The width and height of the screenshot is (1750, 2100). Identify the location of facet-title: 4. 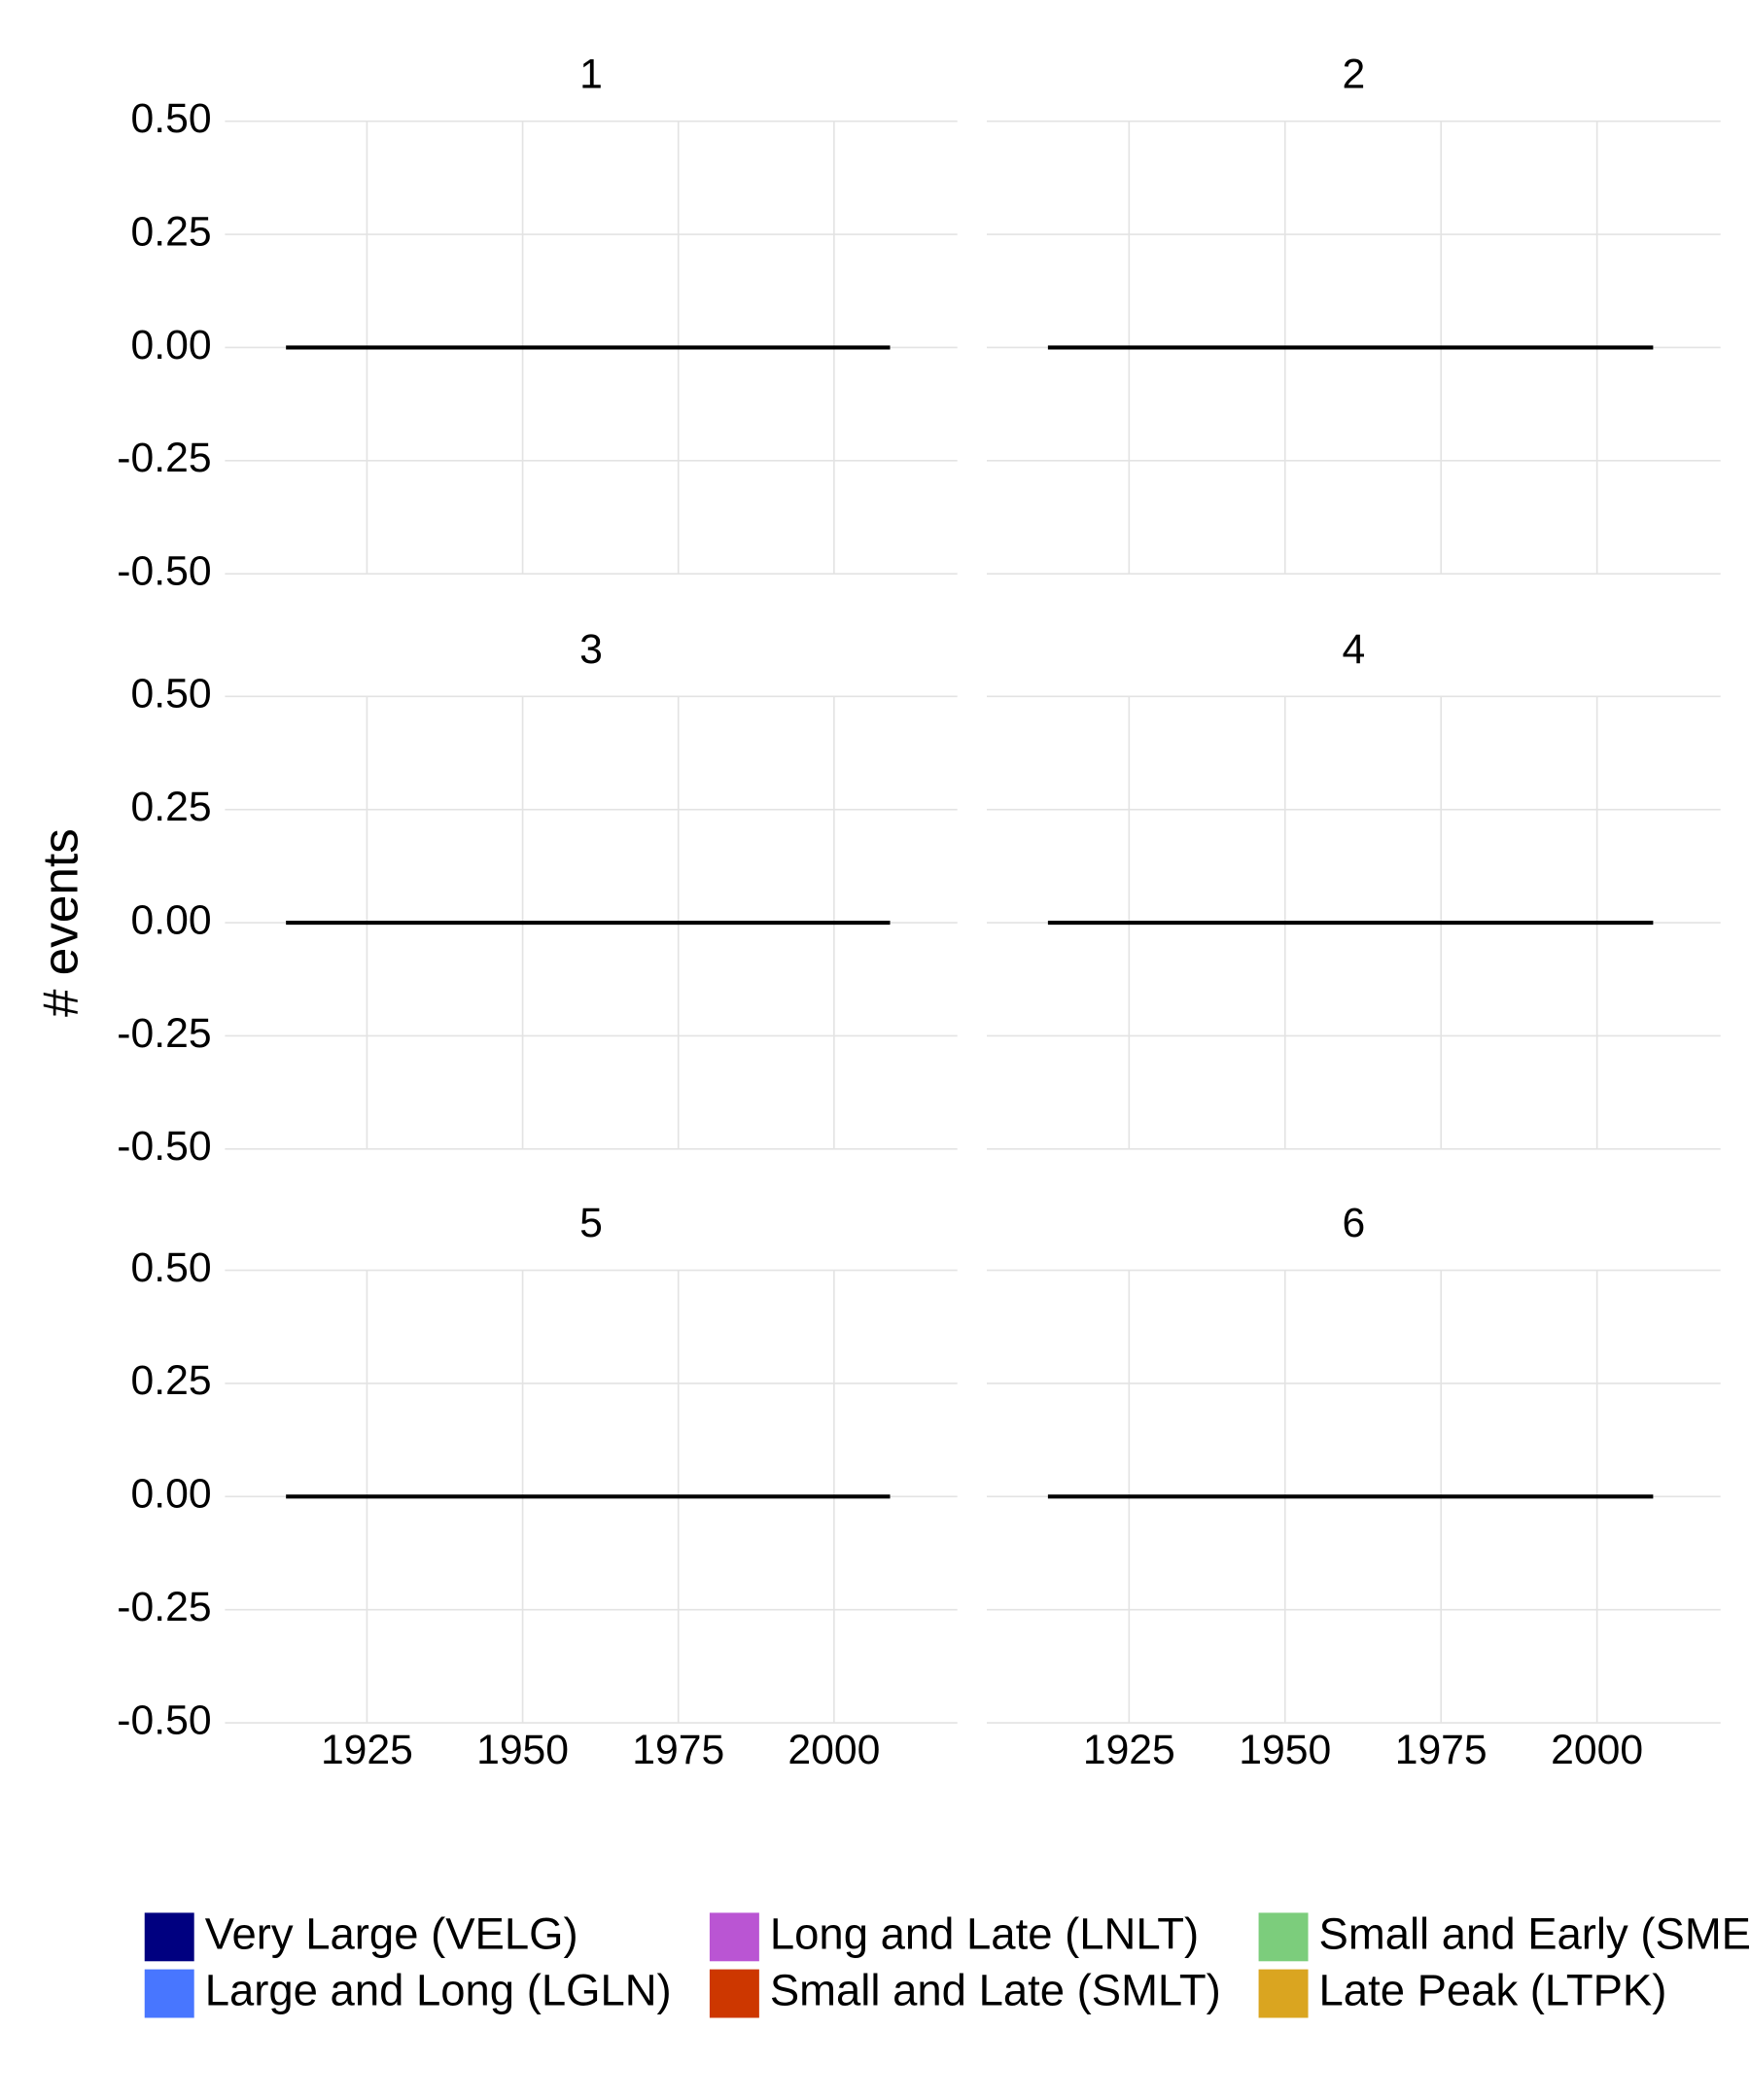
(1353, 649).